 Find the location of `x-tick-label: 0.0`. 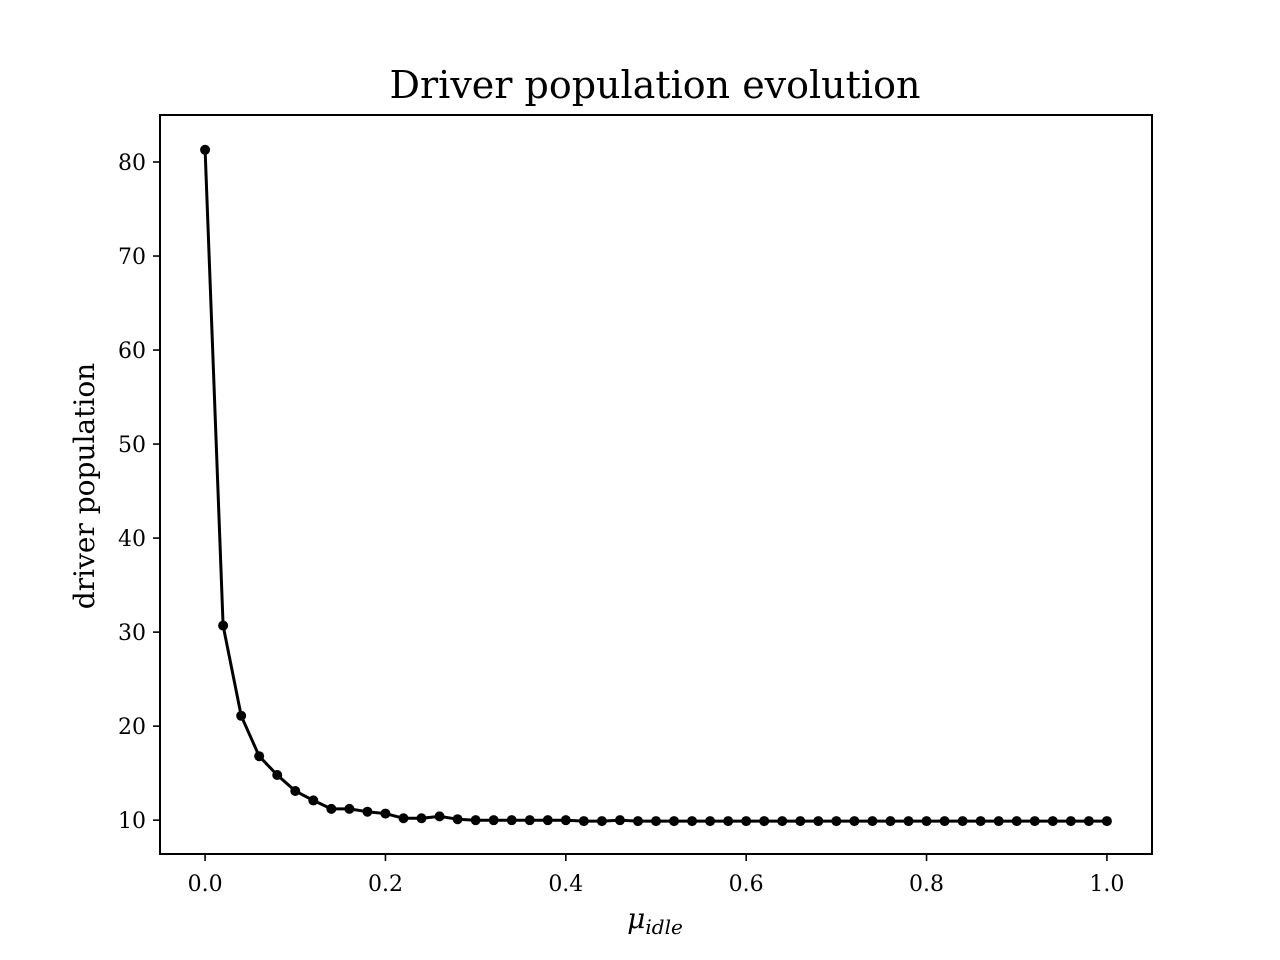

x-tick-label: 0.0 is located at coordinates (205, 884).